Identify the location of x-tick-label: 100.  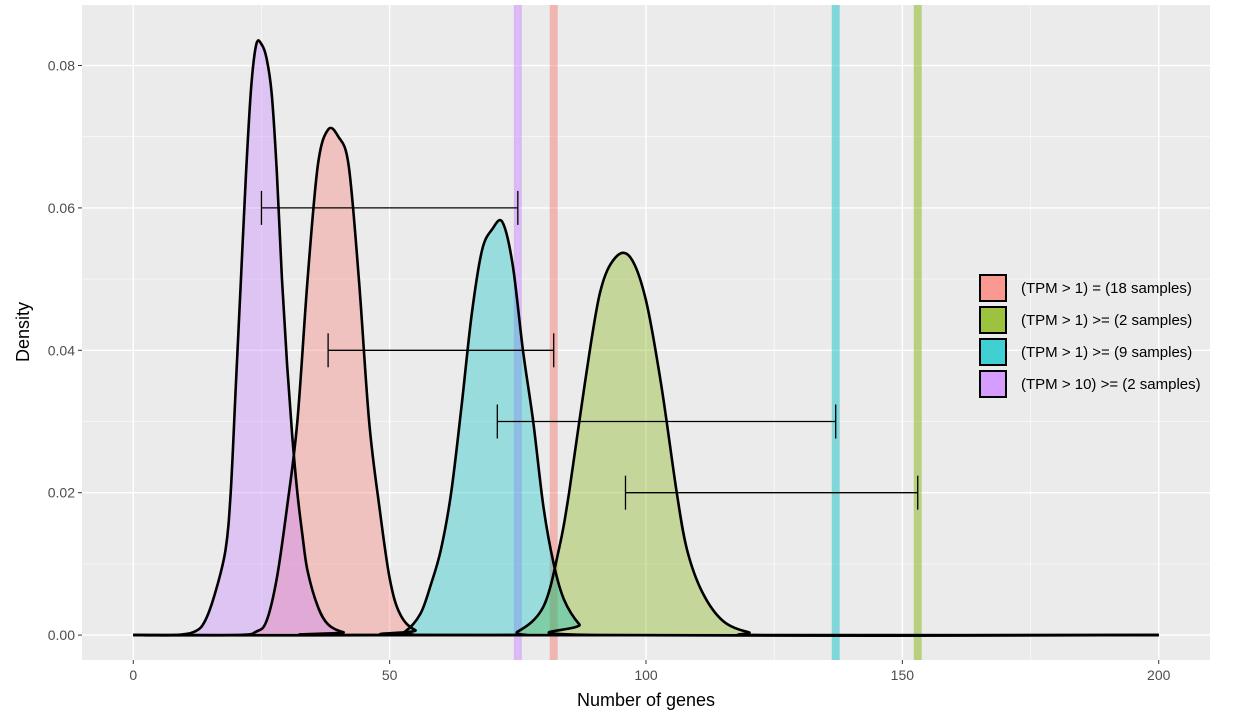
(646, 675).